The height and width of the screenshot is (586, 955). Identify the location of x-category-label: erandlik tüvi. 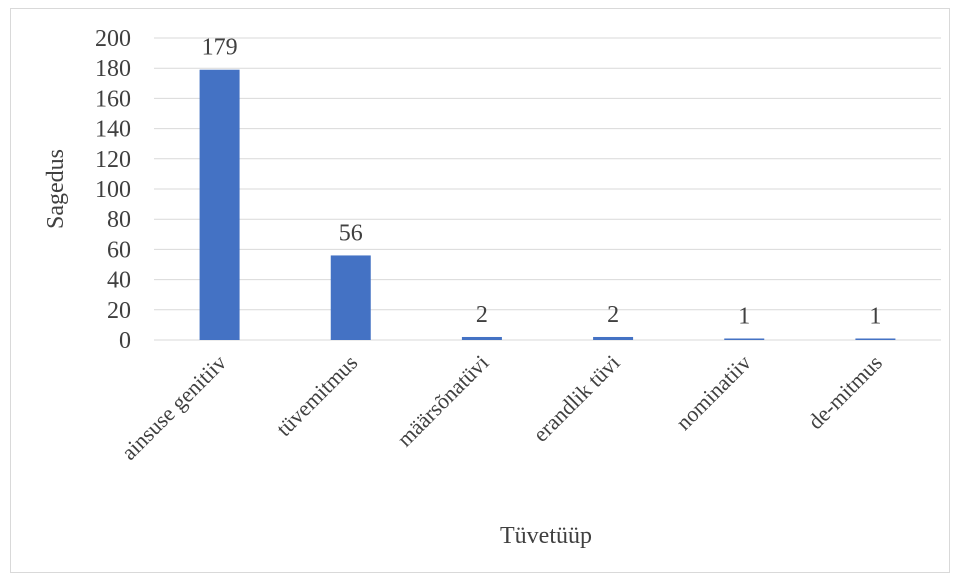
(576, 398).